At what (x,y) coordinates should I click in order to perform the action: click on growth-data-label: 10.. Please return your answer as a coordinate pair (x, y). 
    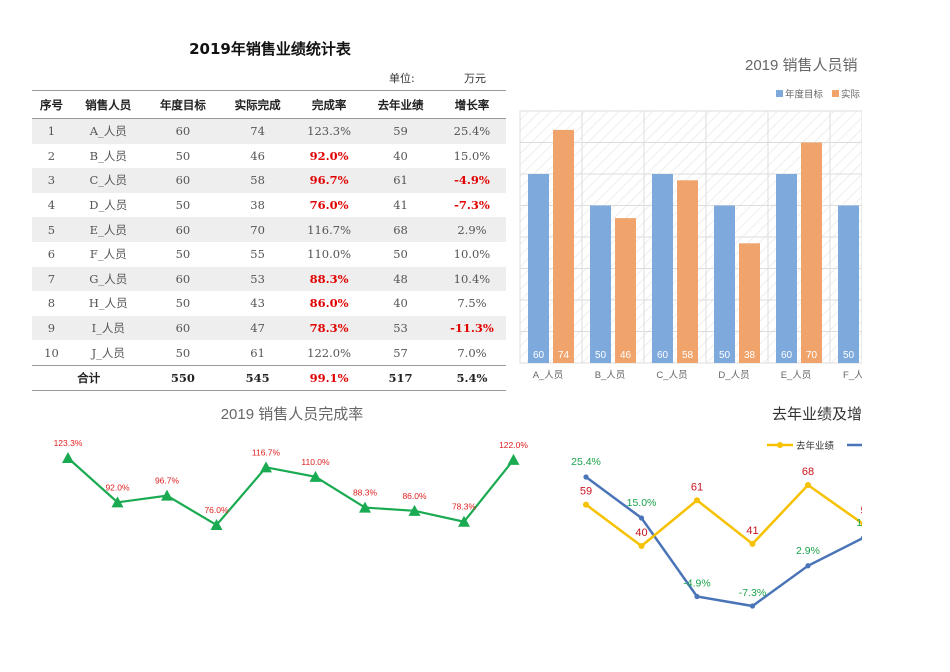
    Looking at the image, I should click on (859, 523).